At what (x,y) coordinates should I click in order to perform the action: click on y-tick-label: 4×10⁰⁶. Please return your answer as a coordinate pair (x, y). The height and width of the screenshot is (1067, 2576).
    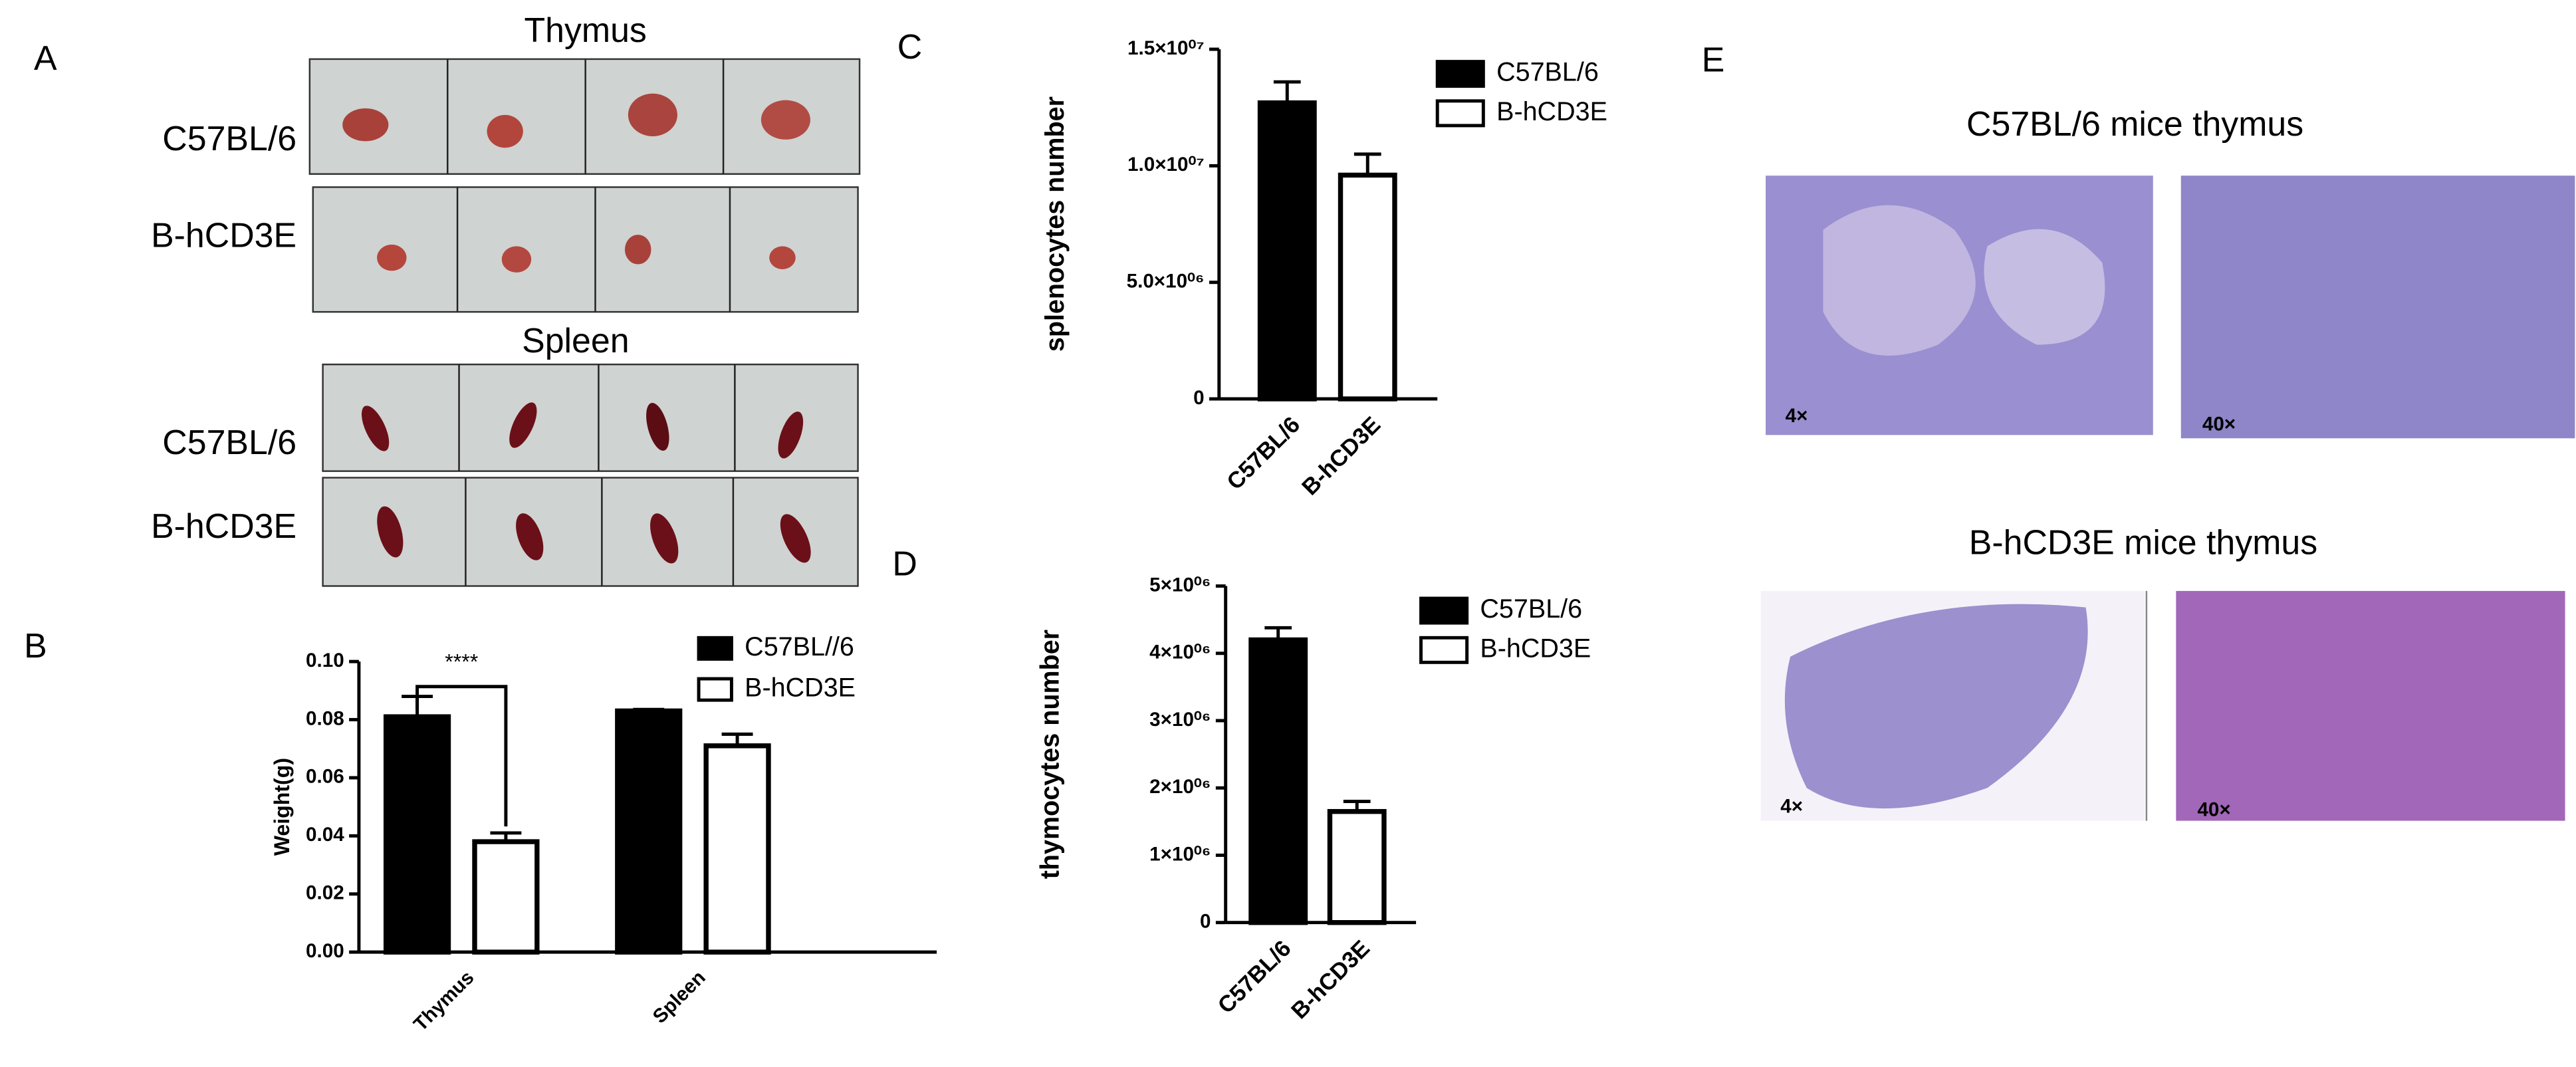
    Looking at the image, I should click on (1180, 653).